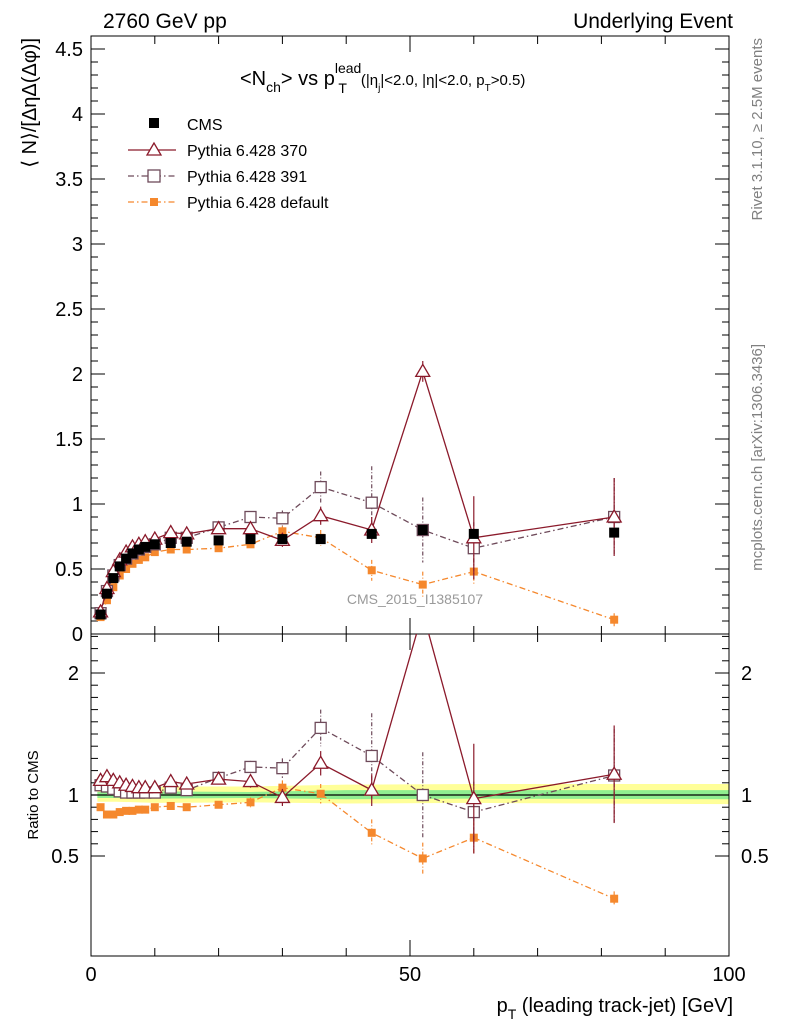 Image resolution: width=786 pixels, height=1024 pixels. I want to click on main-y-tick-label: 1.5, so click(69, 440).